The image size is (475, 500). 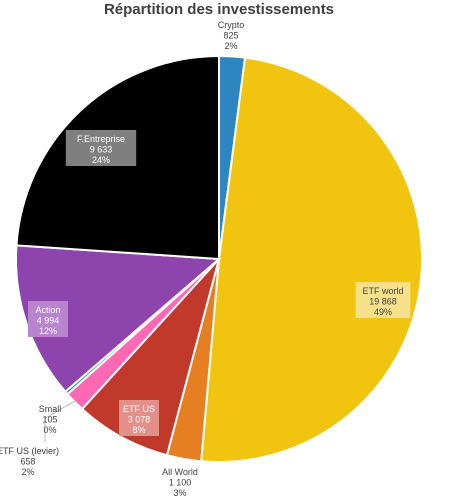 What do you see at coordinates (231, 25) in the screenshot?
I see `data-label-crypto-name: Crypto` at bounding box center [231, 25].